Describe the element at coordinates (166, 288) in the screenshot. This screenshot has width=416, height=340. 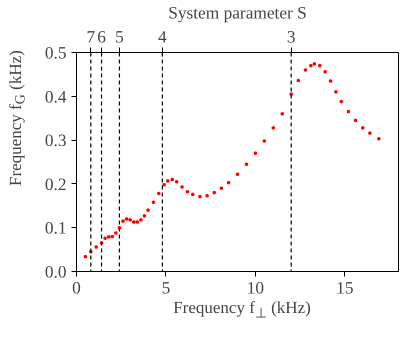
I see `x-tick-label: 5` at that location.